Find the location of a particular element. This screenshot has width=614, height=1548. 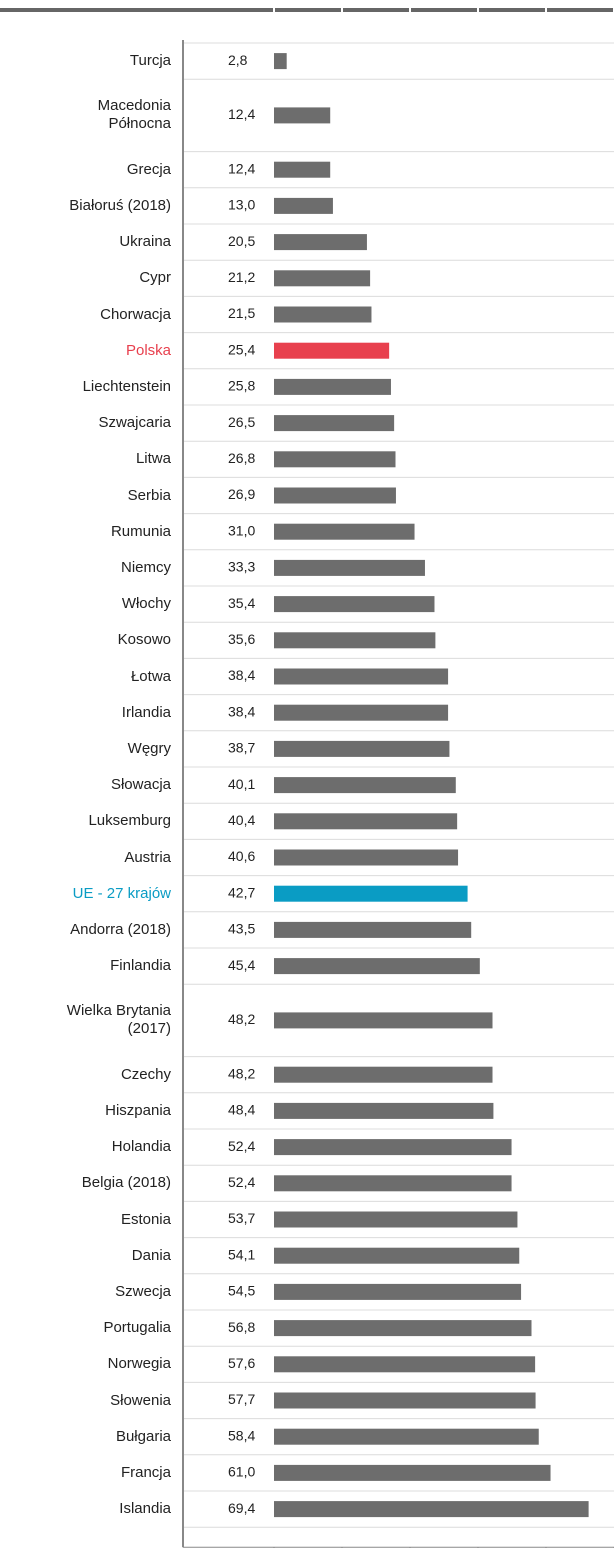

value-label: 56,8 is located at coordinates (241, 1327).